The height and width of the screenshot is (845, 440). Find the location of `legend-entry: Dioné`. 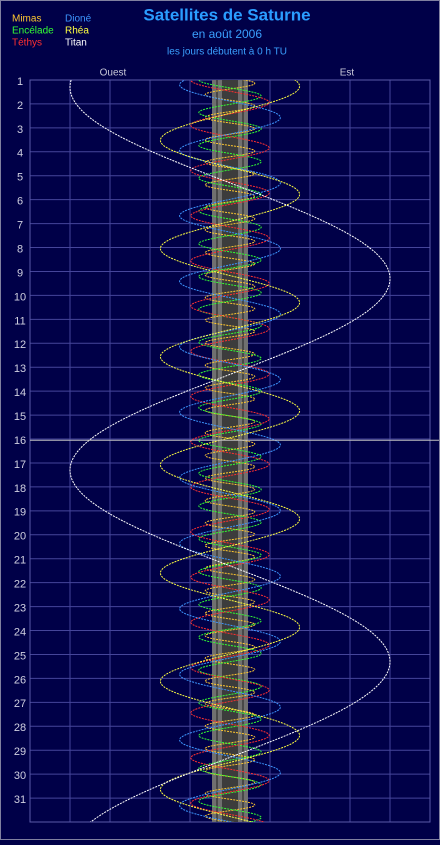

legend-entry: Dioné is located at coordinates (78, 19).